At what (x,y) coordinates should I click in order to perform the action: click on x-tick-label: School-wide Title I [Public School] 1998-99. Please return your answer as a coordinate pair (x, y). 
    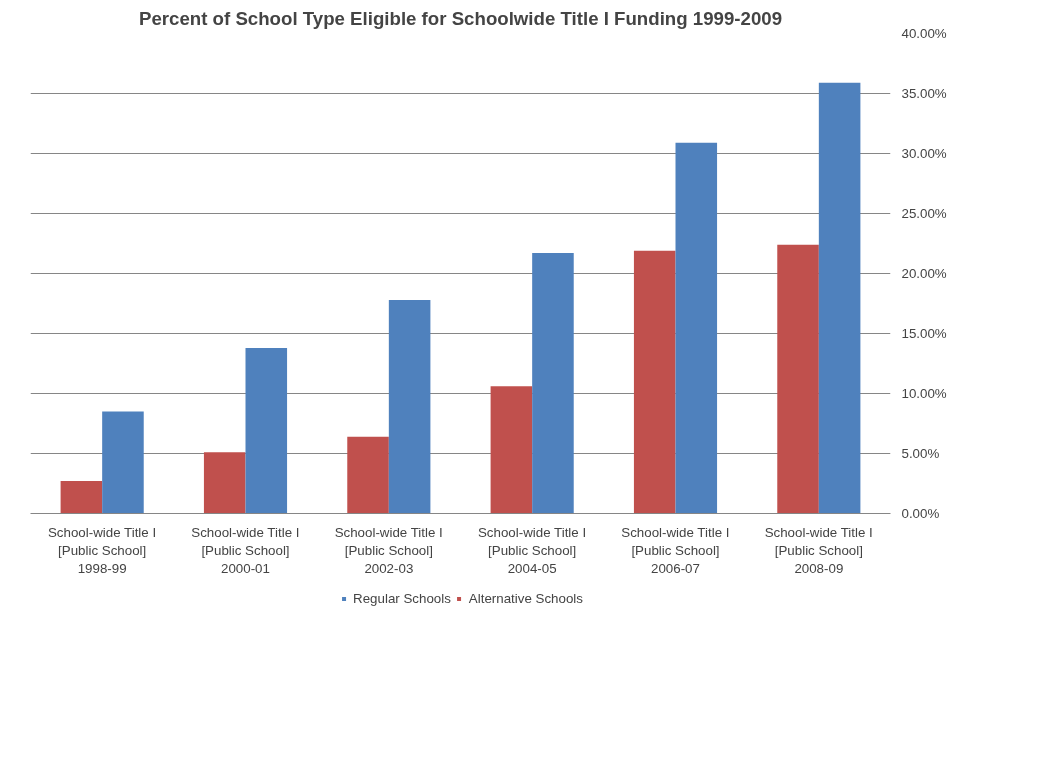
    Looking at the image, I should click on (102, 550).